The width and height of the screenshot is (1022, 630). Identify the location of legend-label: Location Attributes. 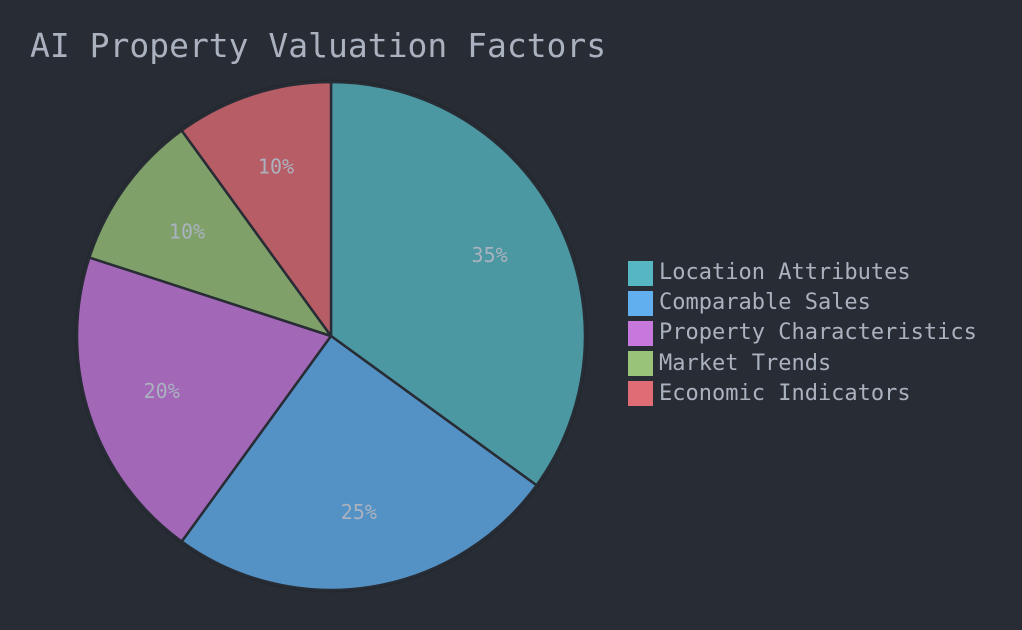
(785, 273).